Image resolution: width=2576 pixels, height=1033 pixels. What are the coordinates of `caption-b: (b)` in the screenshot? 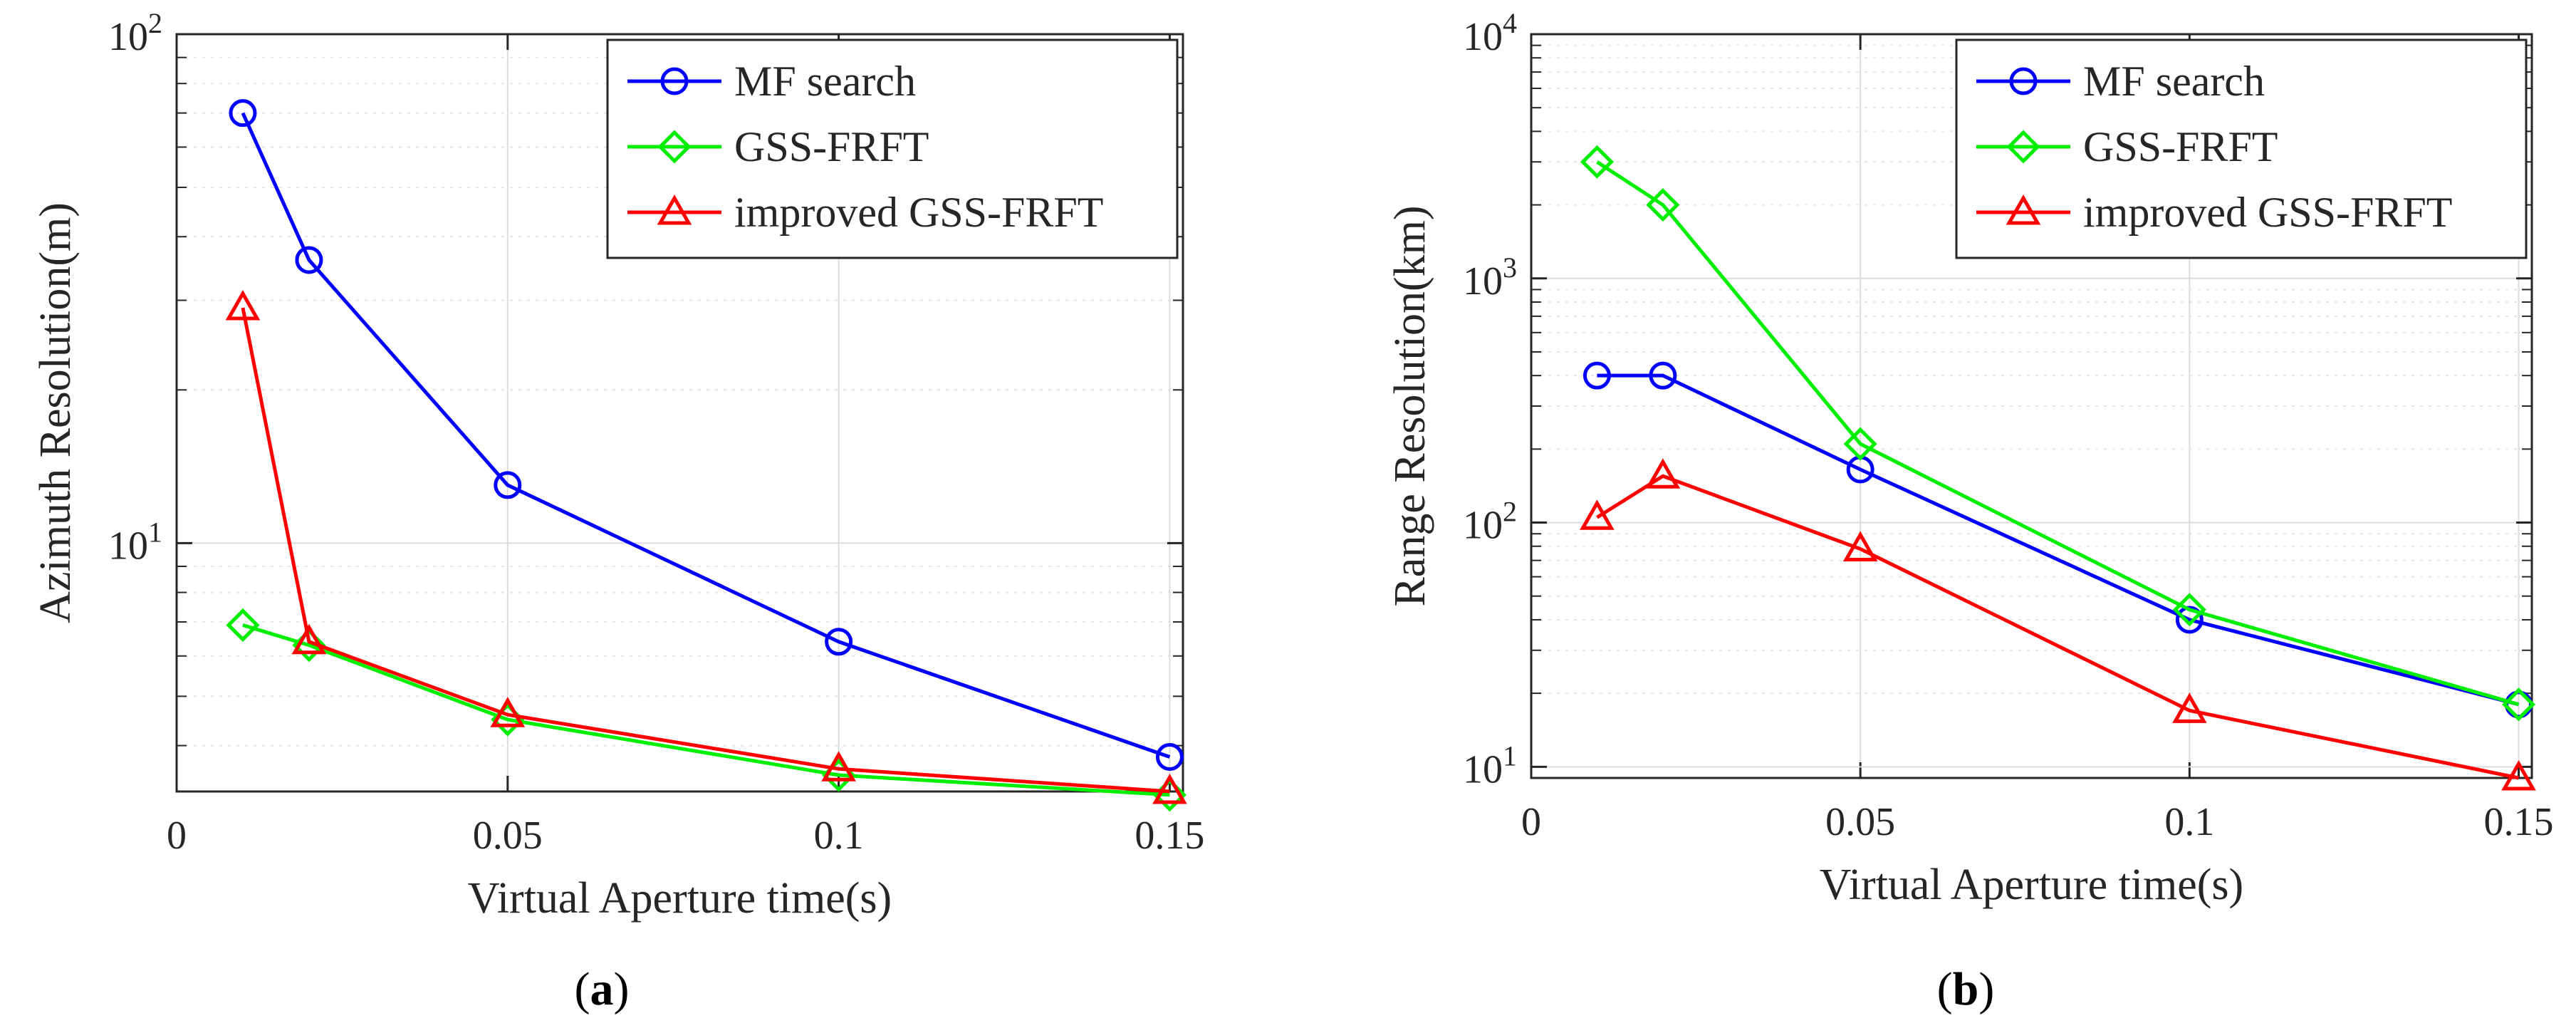 It's located at (1966, 989).